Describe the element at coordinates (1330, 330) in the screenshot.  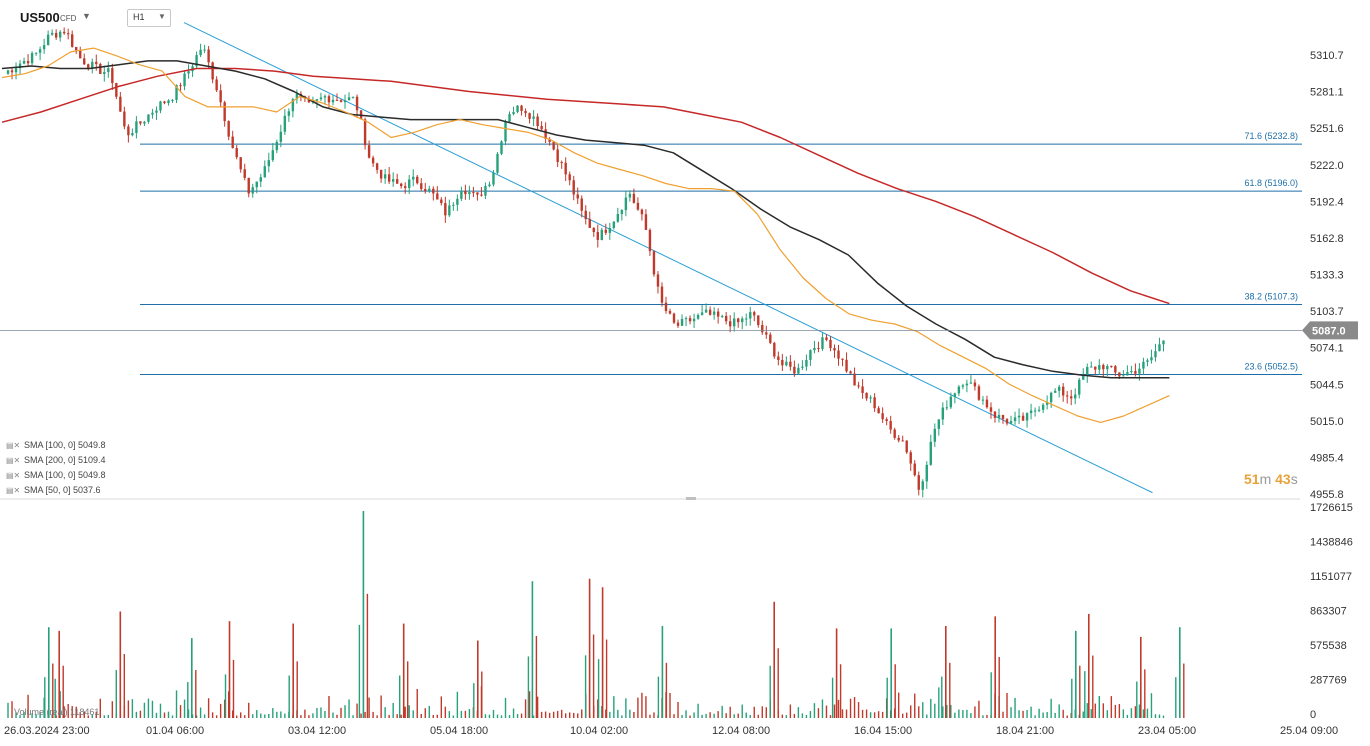
I see `last-price-badge` at that location.